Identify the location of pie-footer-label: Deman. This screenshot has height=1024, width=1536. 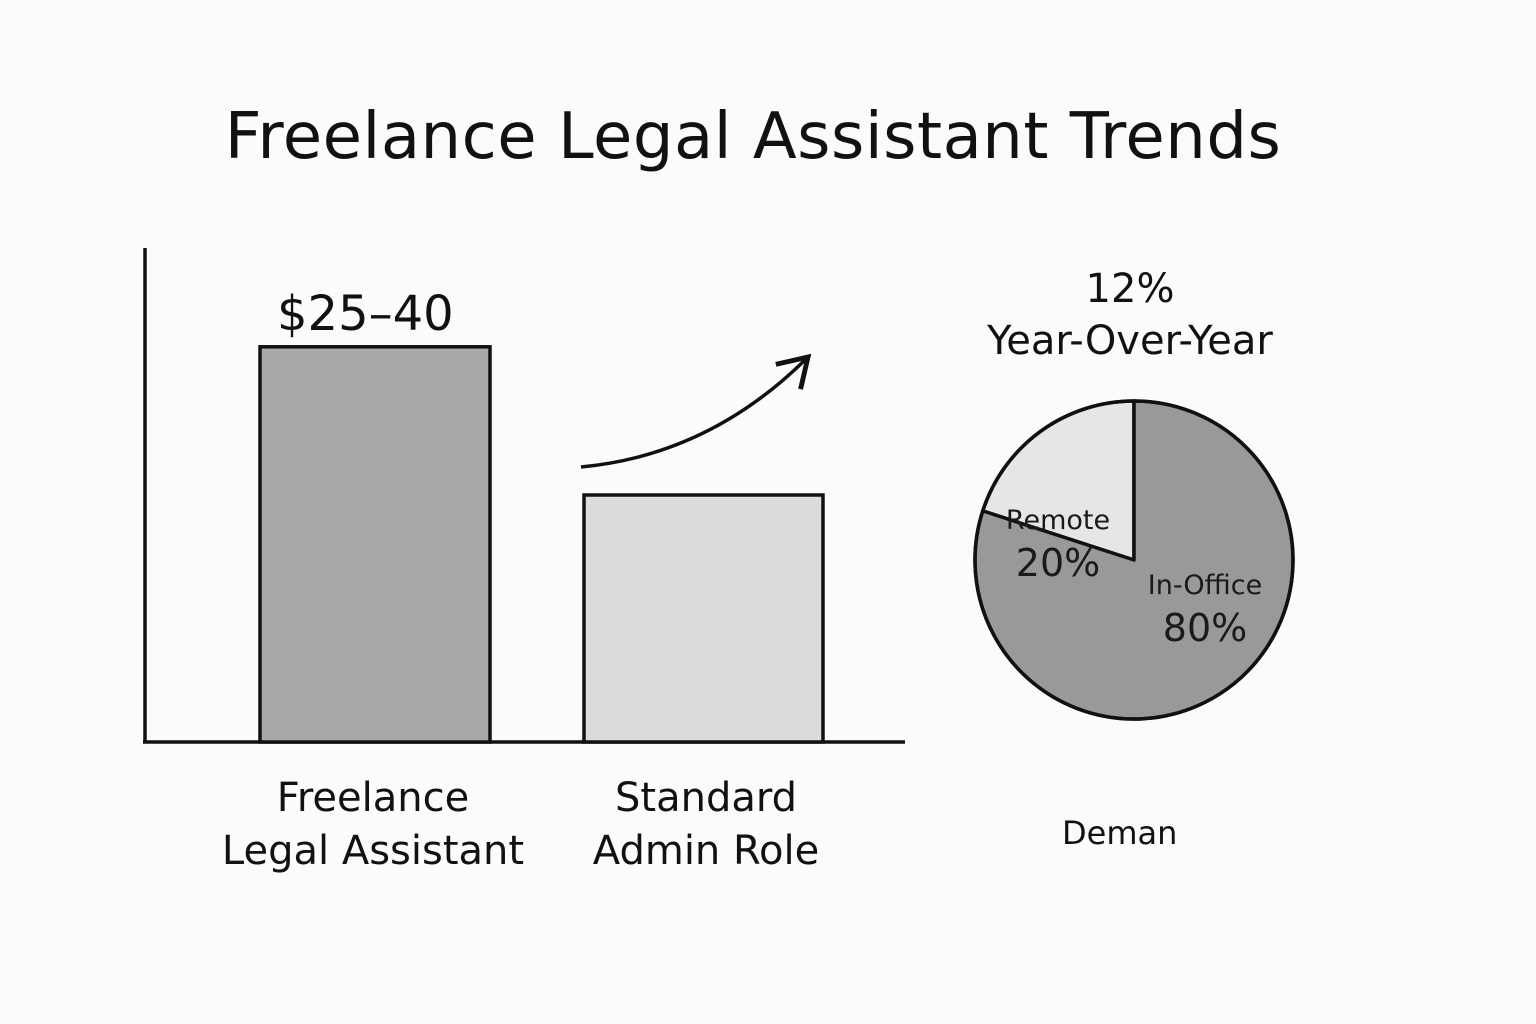
(1120, 833).